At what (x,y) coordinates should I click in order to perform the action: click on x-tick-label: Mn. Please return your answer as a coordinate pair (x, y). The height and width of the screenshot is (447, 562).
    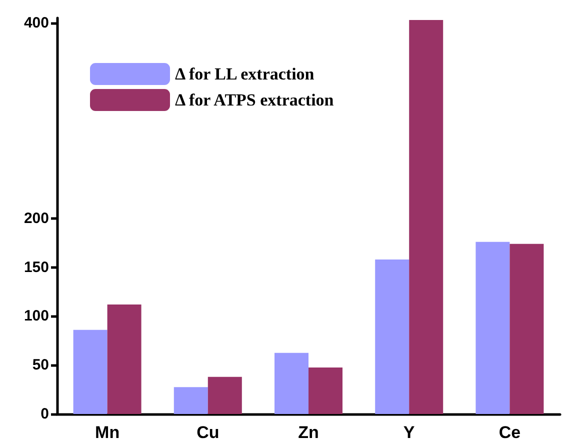
    Looking at the image, I should click on (107, 432).